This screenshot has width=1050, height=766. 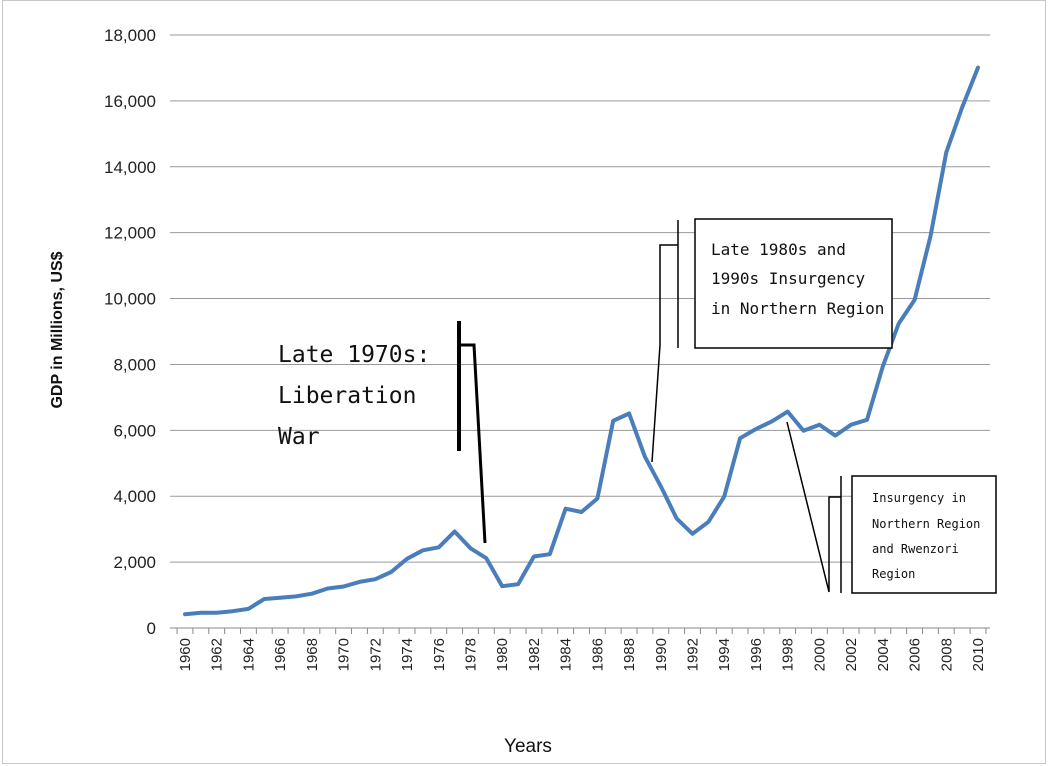 What do you see at coordinates (724, 654) in the screenshot?
I see `x-tick-label: 1994` at bounding box center [724, 654].